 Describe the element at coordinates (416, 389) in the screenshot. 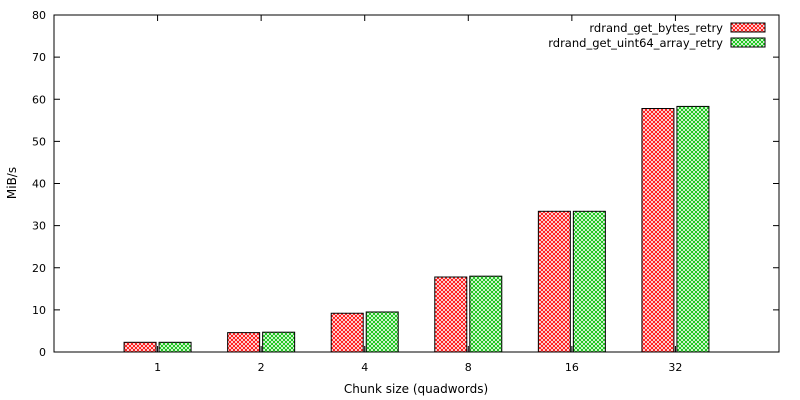

I see `x-axis-label: Chunk size (quadwords)` at that location.